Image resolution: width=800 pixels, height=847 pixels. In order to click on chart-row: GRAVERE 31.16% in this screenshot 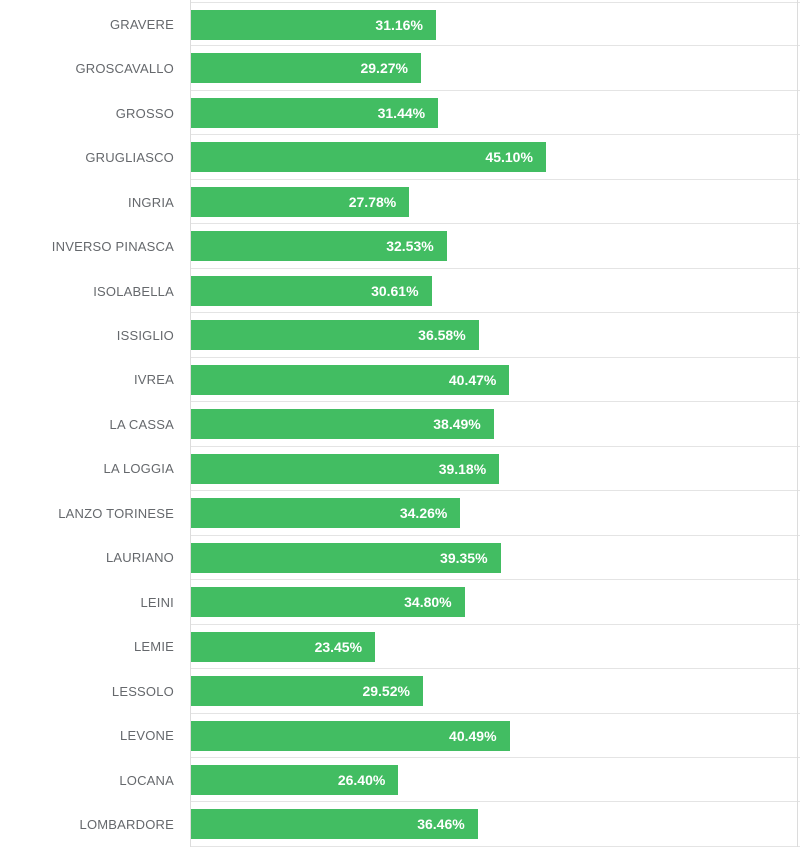, I will do `click(400, 24)`.